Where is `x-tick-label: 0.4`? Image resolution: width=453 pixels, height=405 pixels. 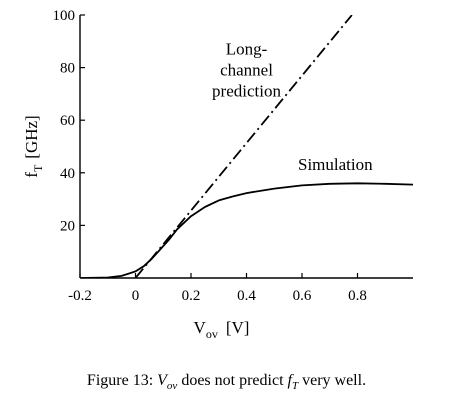 x-tick-label: 0.4 is located at coordinates (246, 296).